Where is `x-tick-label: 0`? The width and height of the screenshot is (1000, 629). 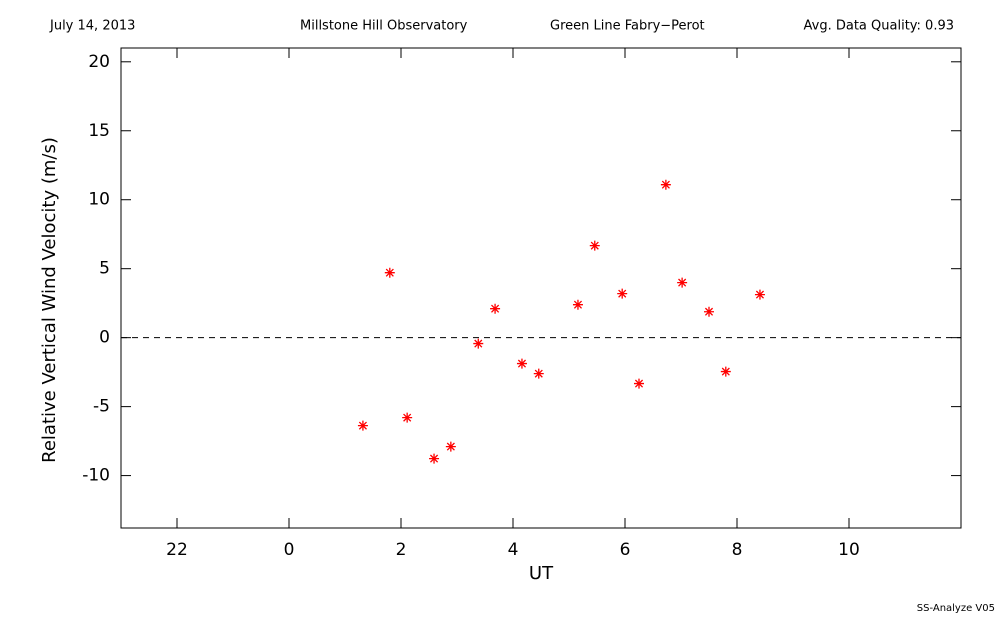 x-tick-label: 0 is located at coordinates (289, 550).